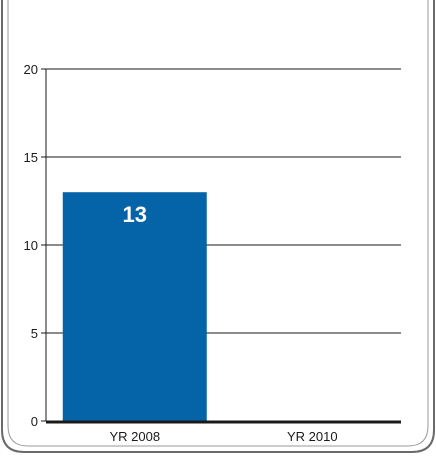 This screenshot has width=436, height=458. What do you see at coordinates (31, 245) in the screenshot?
I see `y-tick-label: 10` at bounding box center [31, 245].